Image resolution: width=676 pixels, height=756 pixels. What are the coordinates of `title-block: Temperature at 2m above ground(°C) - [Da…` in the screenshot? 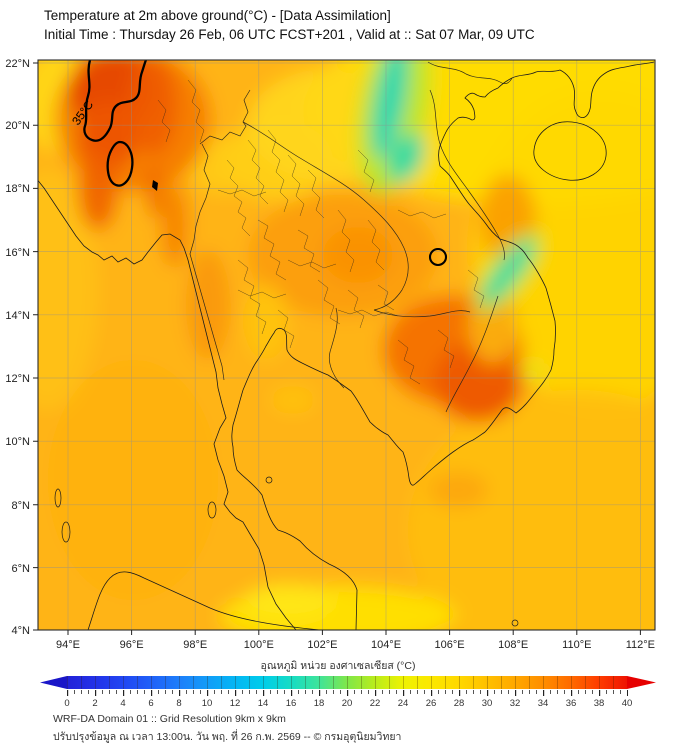 It's located at (289, 25).